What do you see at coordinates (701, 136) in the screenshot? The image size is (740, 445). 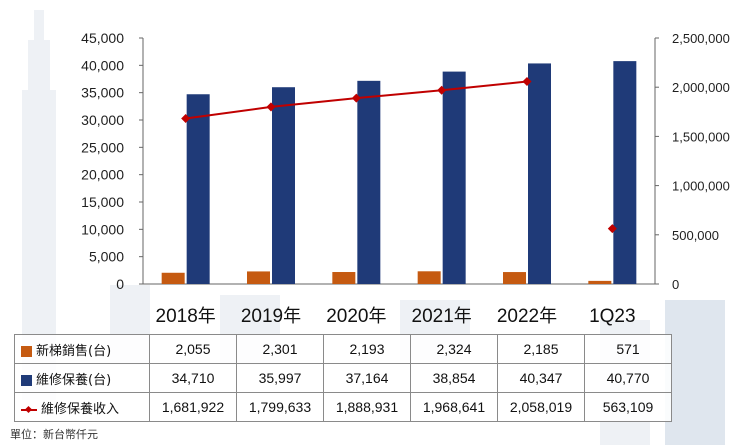 I see `y-right-tick-label: 1,500,000` at bounding box center [701, 136].